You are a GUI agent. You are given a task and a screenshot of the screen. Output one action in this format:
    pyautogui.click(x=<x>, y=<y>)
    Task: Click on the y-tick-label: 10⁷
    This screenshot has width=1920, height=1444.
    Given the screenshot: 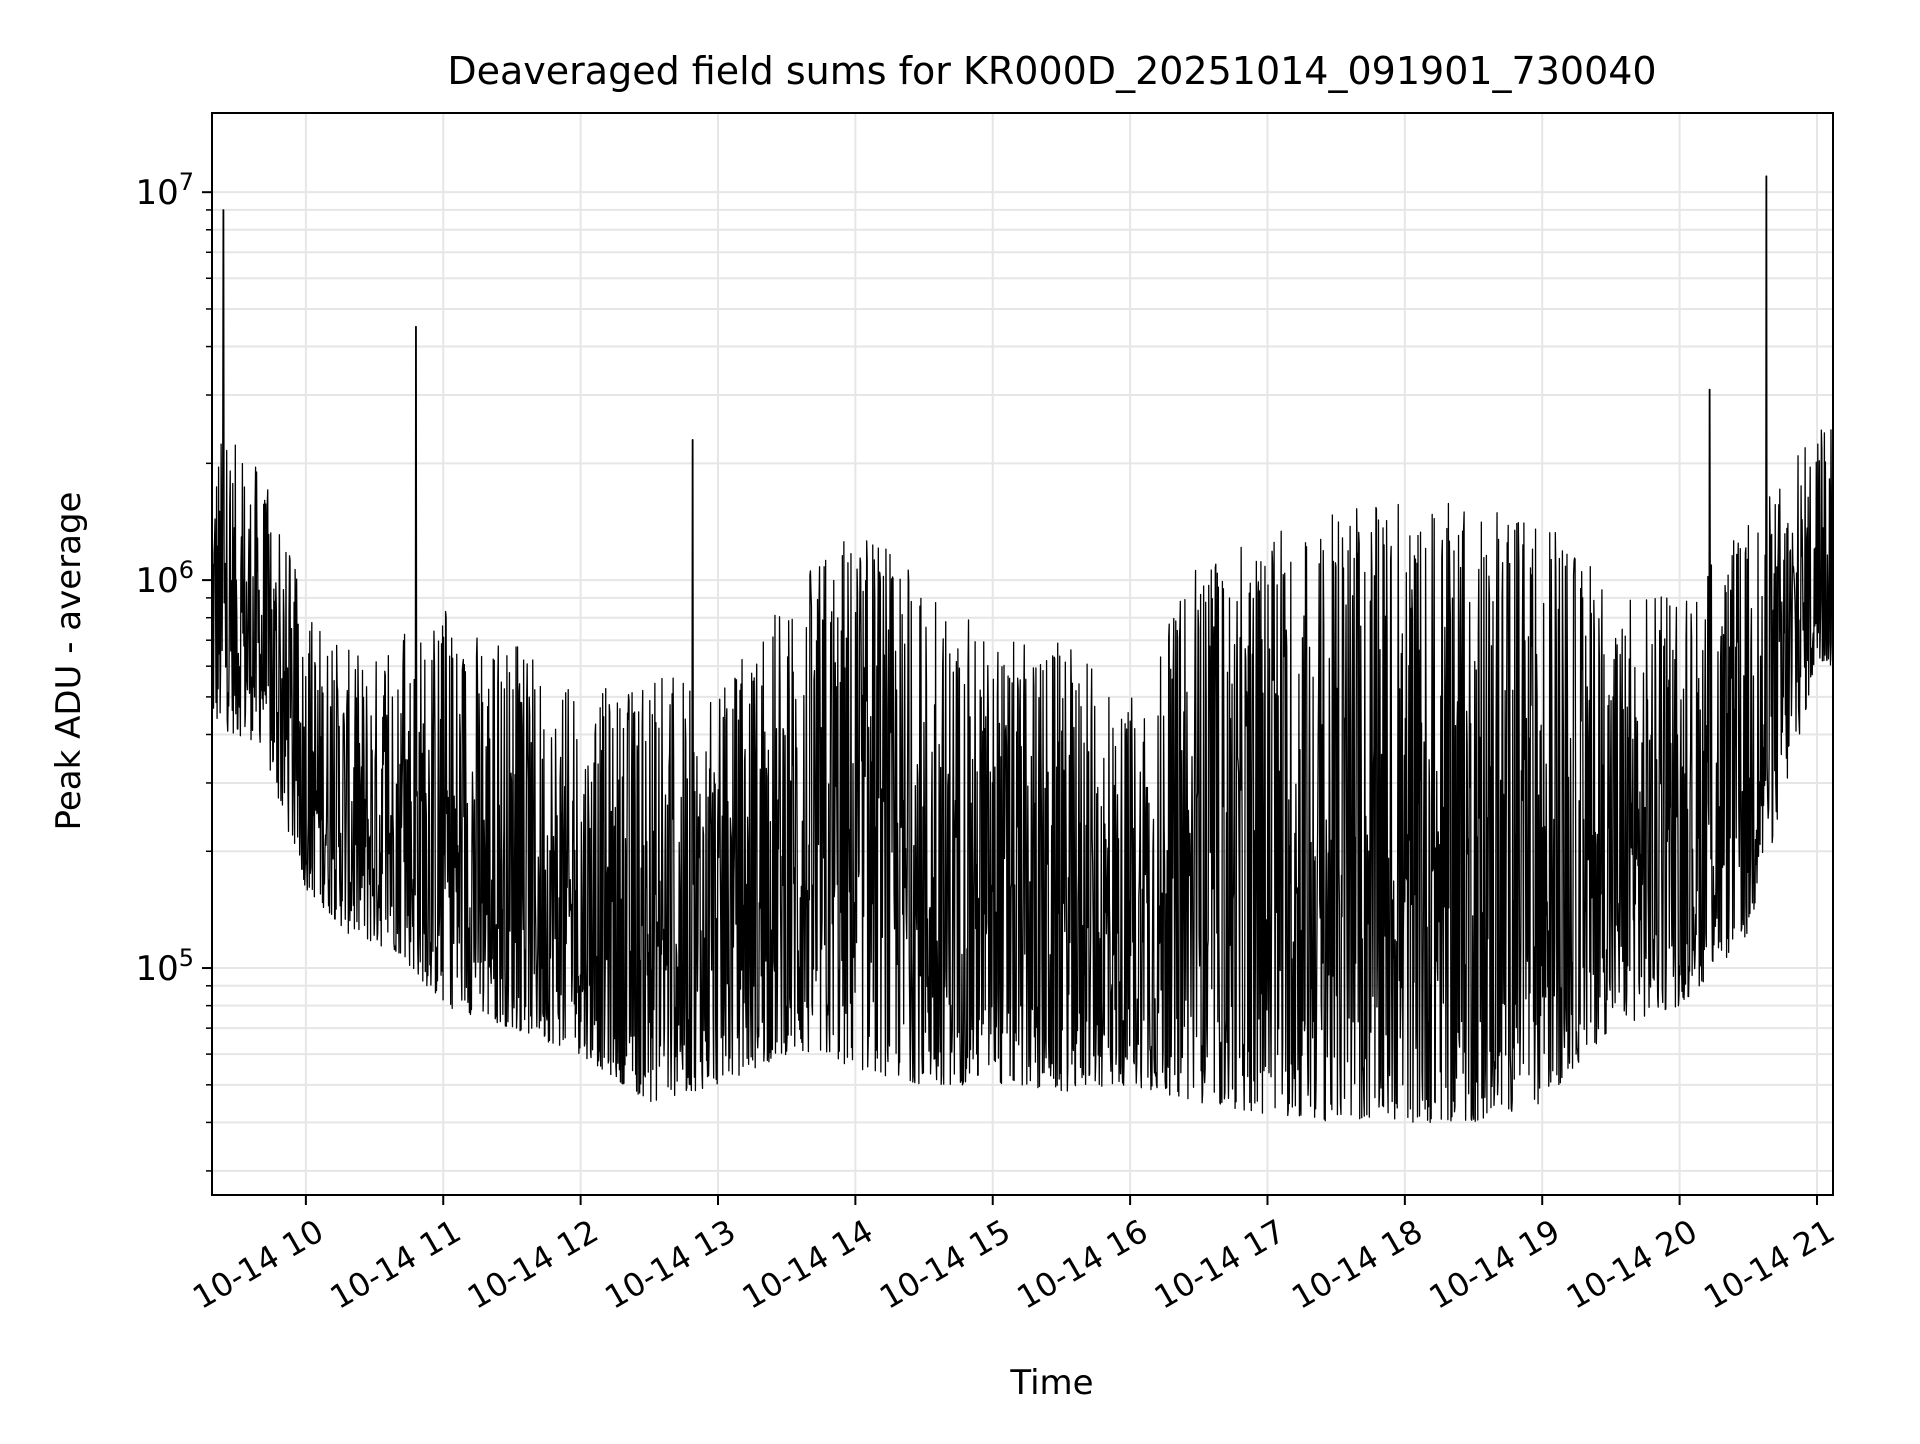 What is the action you would take?
    pyautogui.click(x=164, y=190)
    